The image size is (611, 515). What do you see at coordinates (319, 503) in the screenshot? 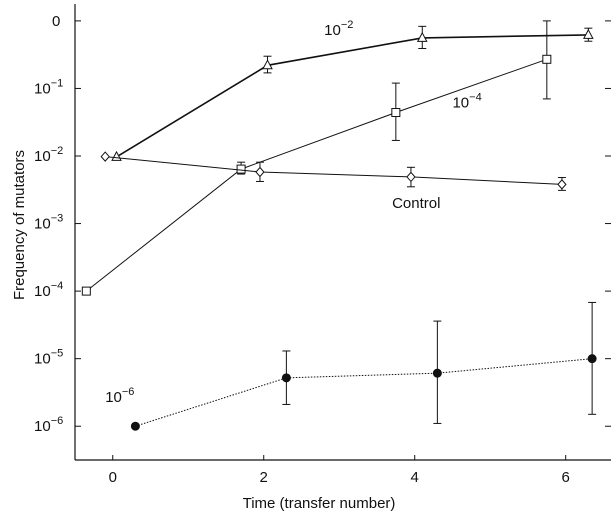
I see `x-axis-title: Time (transfer number)` at bounding box center [319, 503].